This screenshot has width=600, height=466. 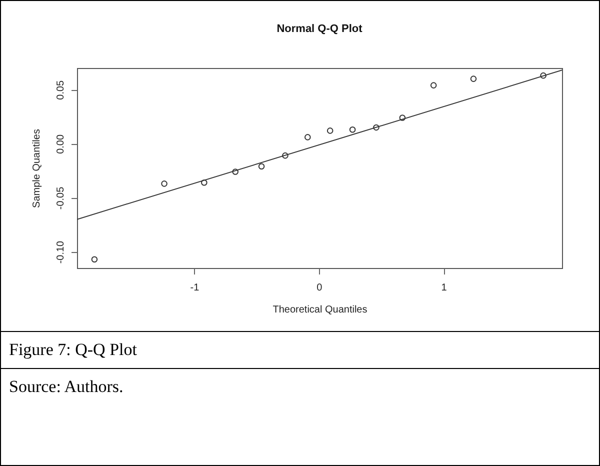 I want to click on chart-title: Normal Q-Q Plot, so click(x=319, y=29).